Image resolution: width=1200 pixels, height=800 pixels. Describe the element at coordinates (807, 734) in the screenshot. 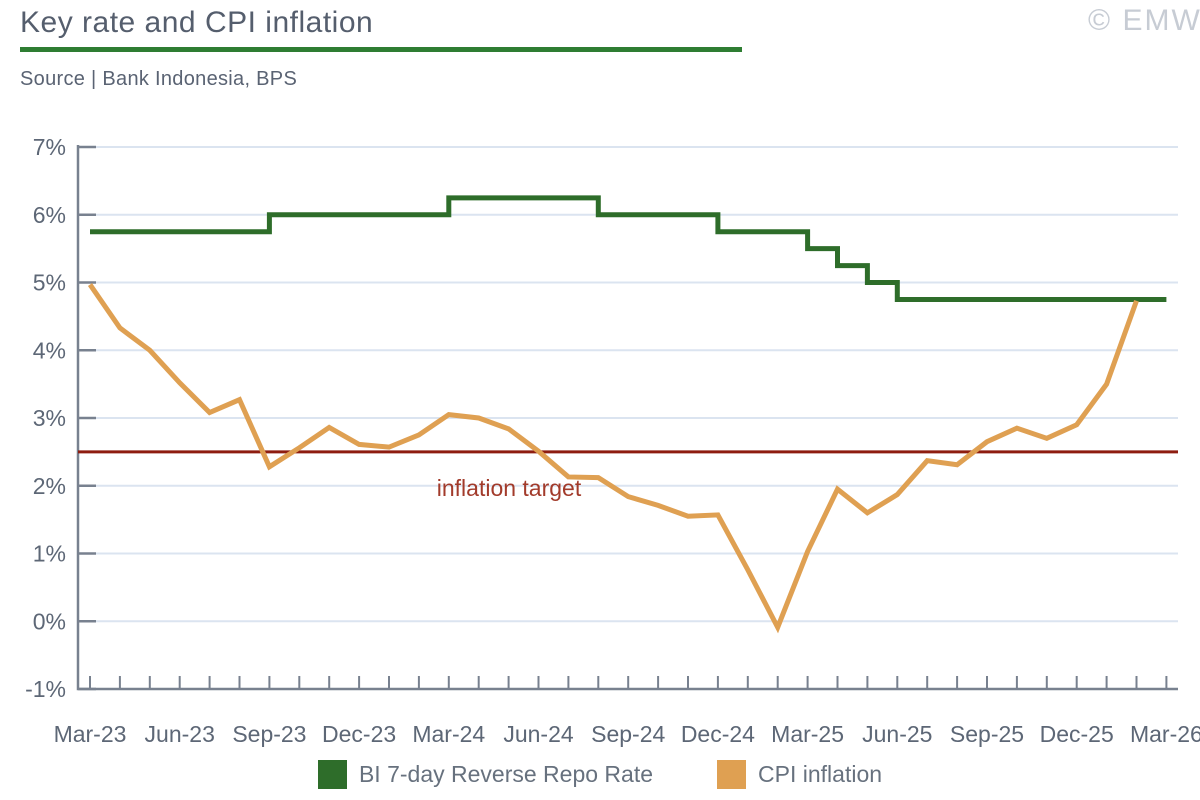

I see `x-axis-label: Mar-25` at that location.